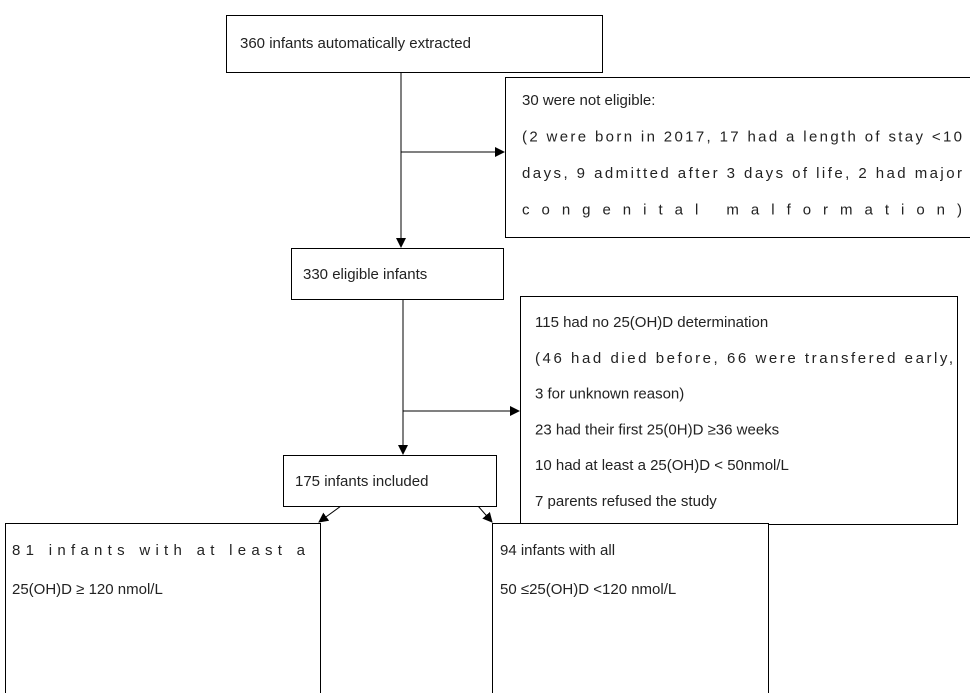 The image size is (970, 693). Describe the element at coordinates (557, 550) in the screenshot. I see `node-text: 94 infants with all` at that location.